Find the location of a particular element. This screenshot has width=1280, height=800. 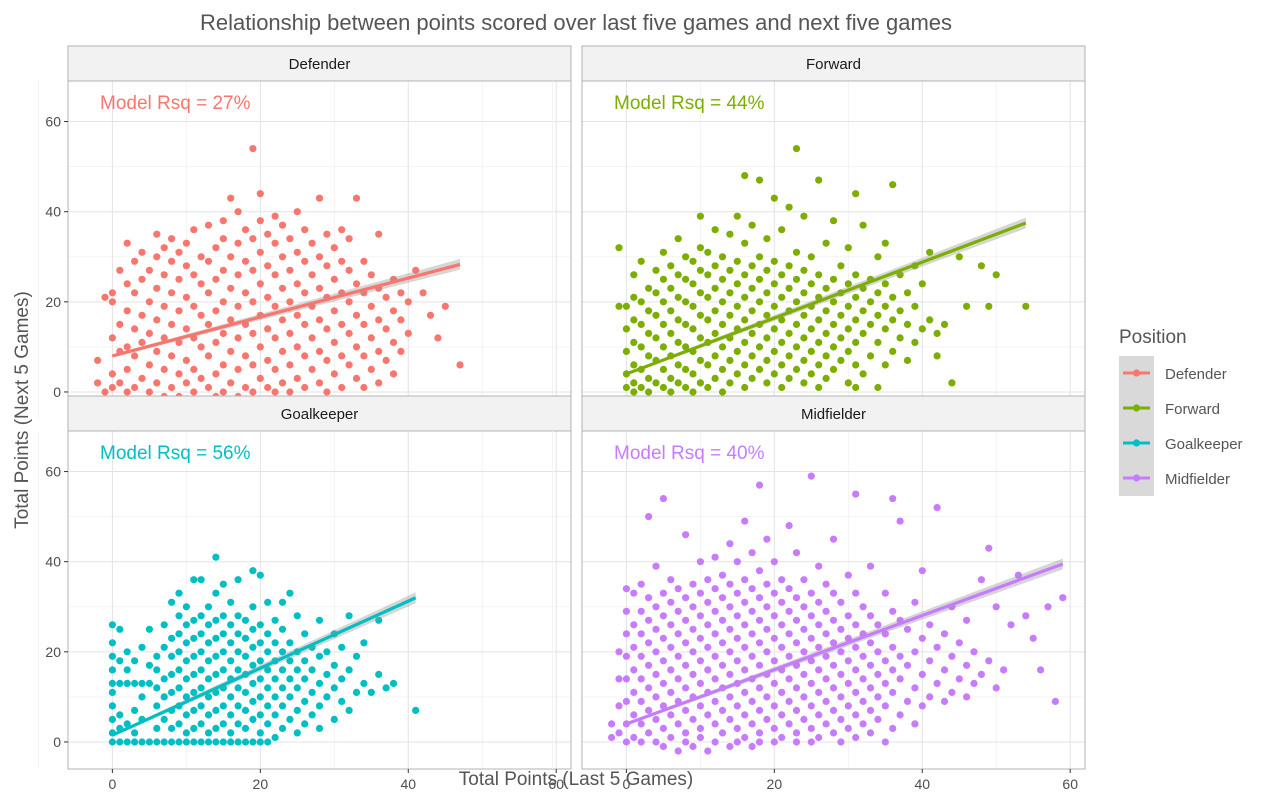

x-tick-label: 60 is located at coordinates (556, 784).